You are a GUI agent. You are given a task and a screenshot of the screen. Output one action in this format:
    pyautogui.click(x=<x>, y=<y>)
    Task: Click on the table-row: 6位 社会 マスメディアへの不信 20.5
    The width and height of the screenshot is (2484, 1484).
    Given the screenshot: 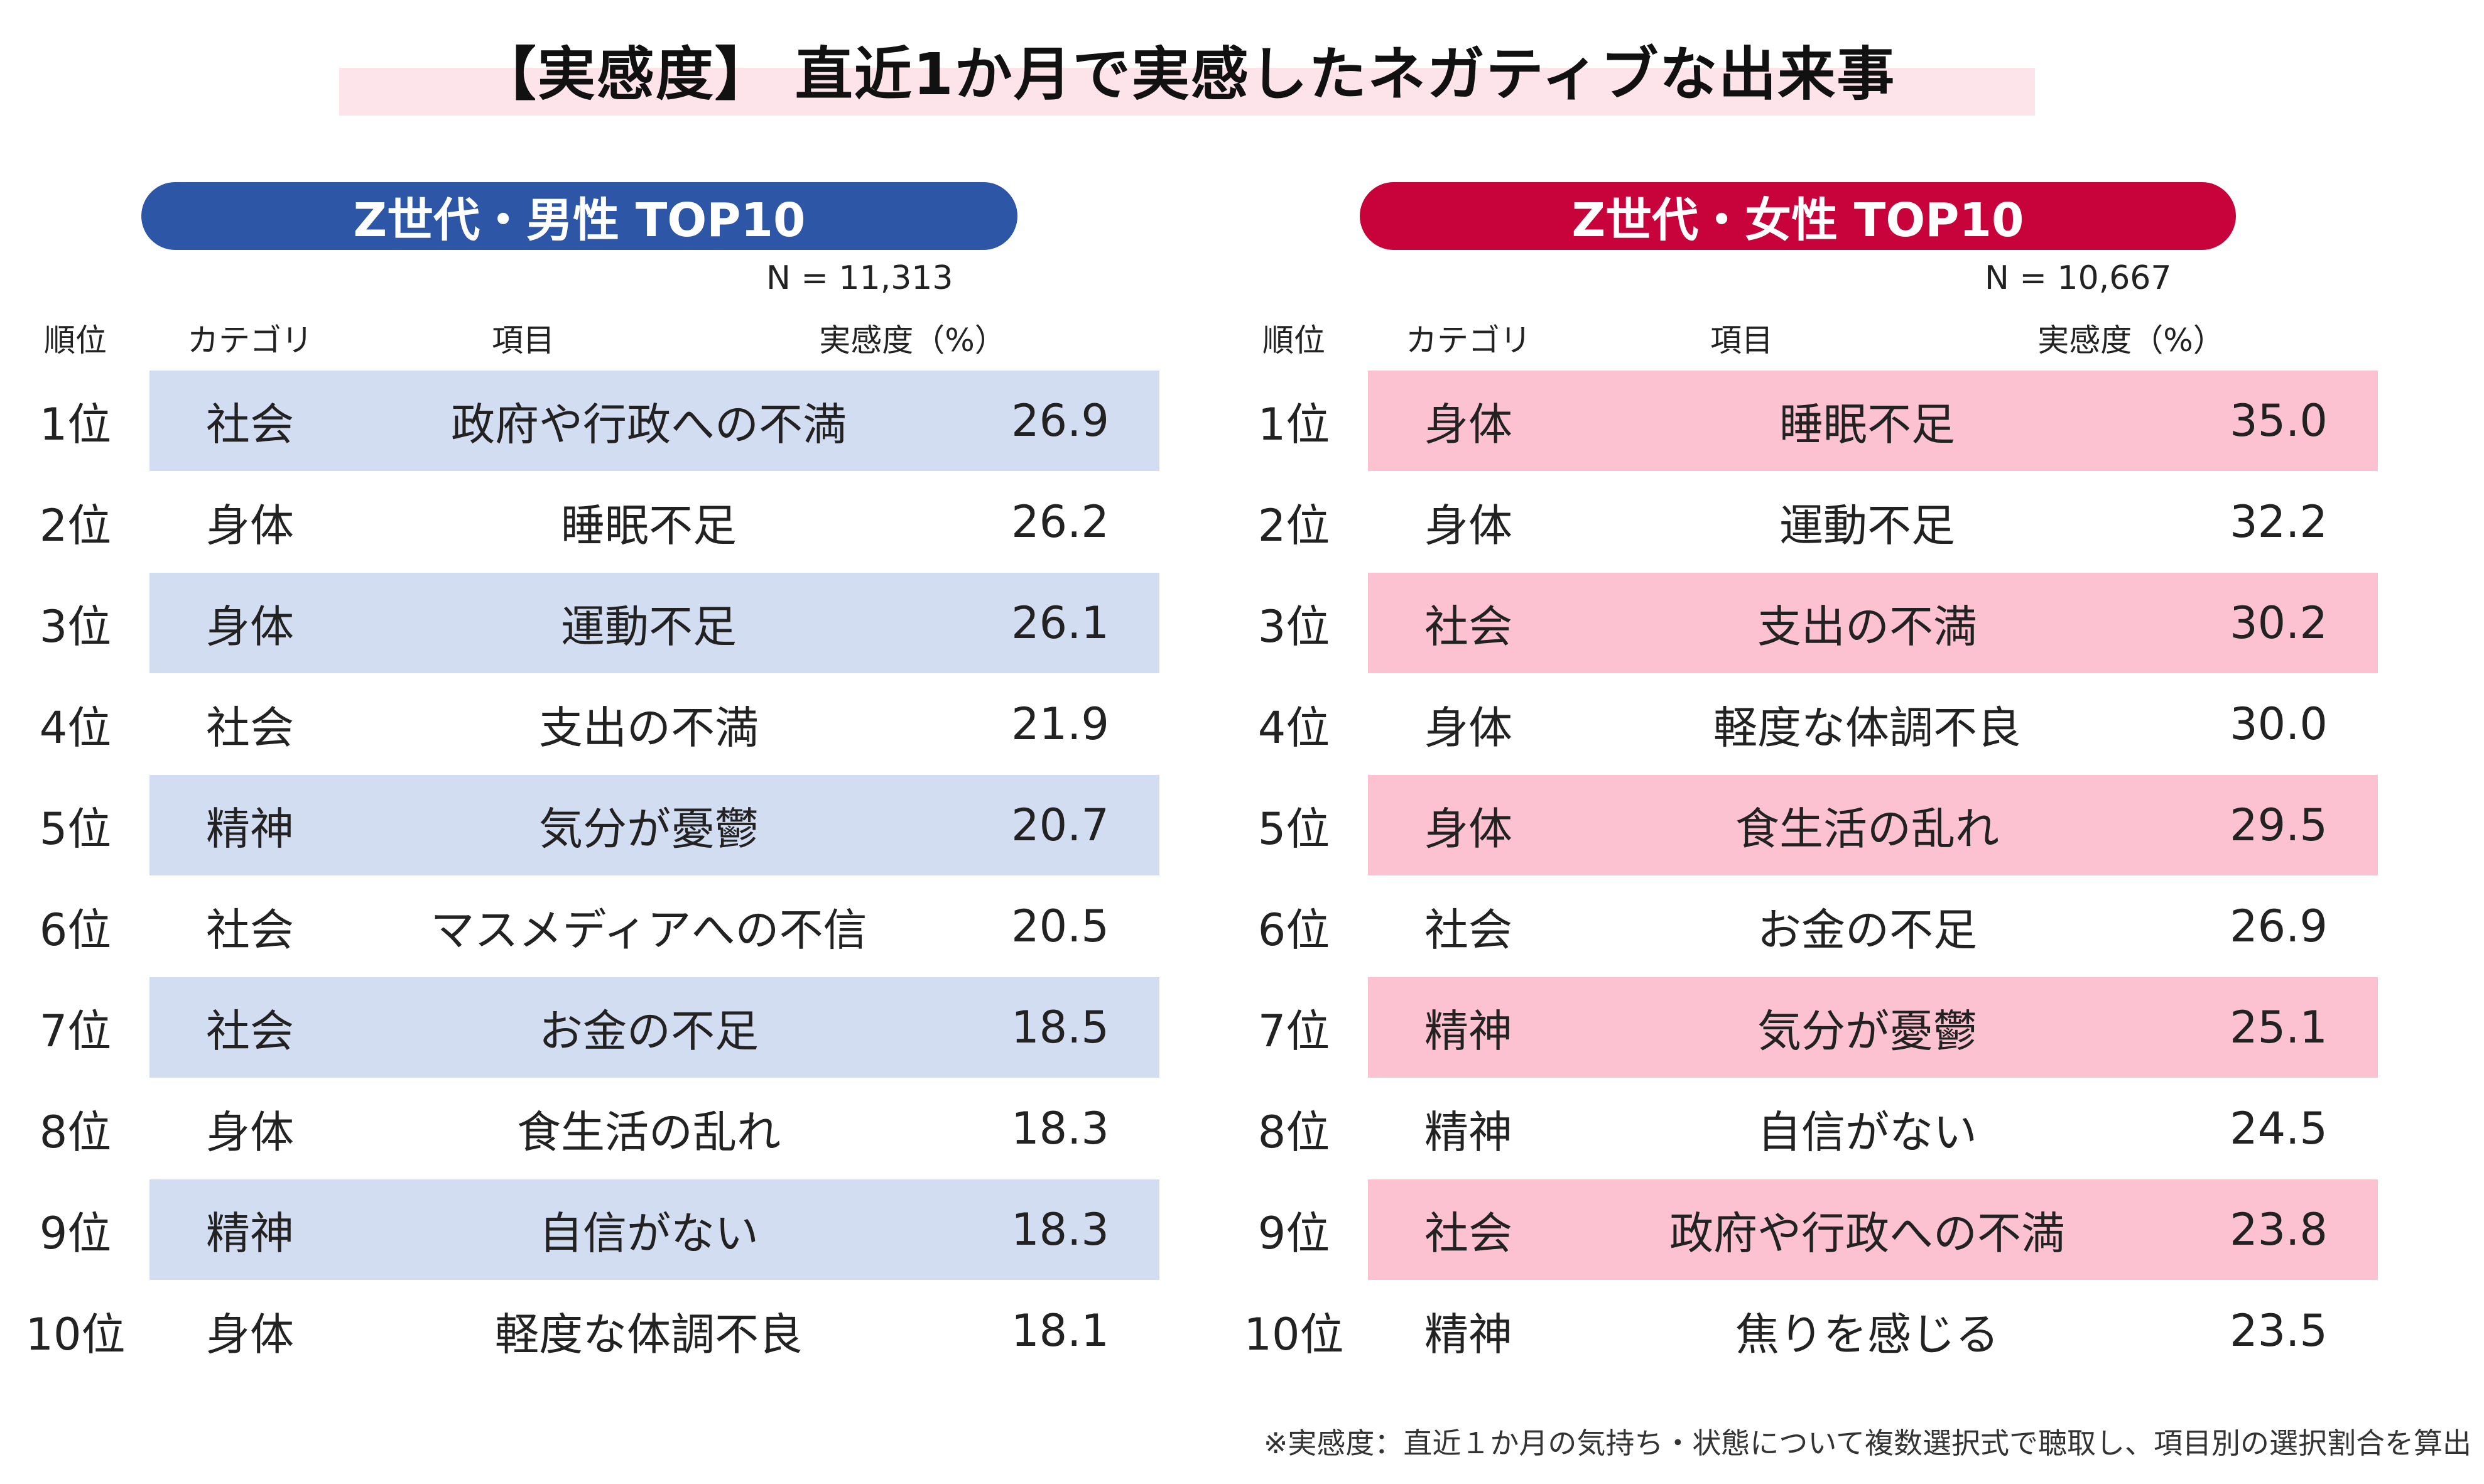 What is the action you would take?
    pyautogui.click(x=615, y=927)
    